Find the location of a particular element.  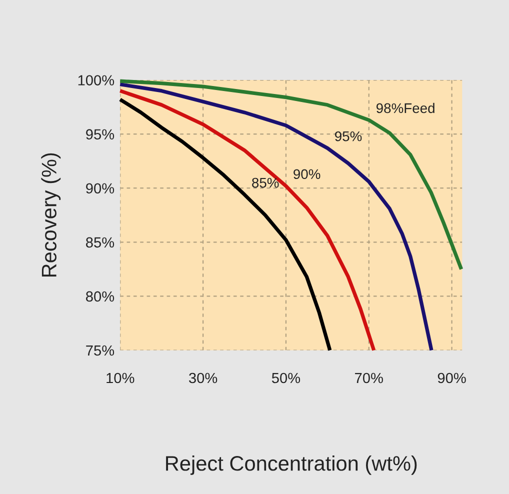

annotation: 95% is located at coordinates (348, 136).